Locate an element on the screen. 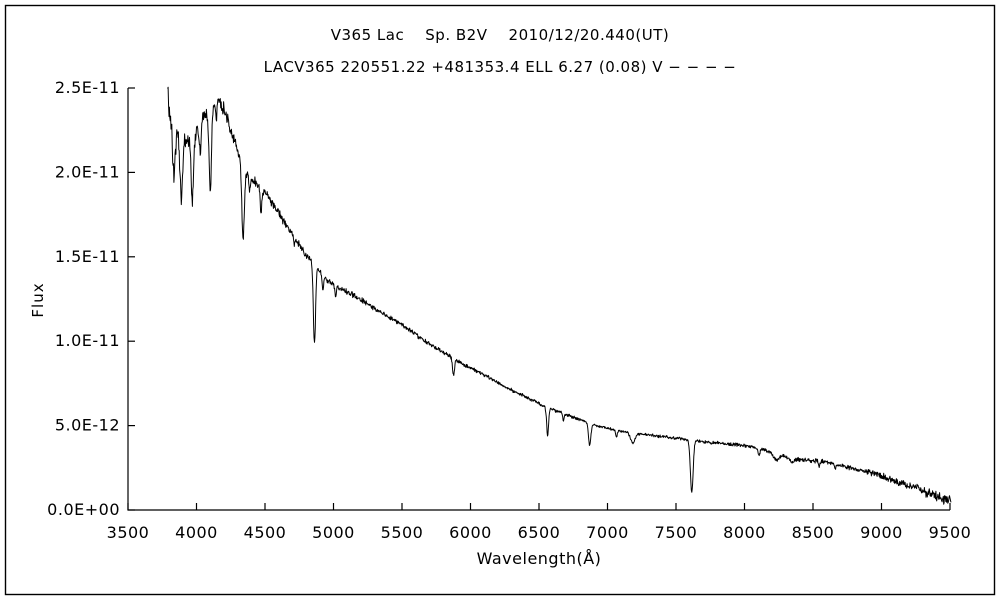 The height and width of the screenshot is (600, 1000). y-tick-label: 1.0E-11 is located at coordinates (87, 340).